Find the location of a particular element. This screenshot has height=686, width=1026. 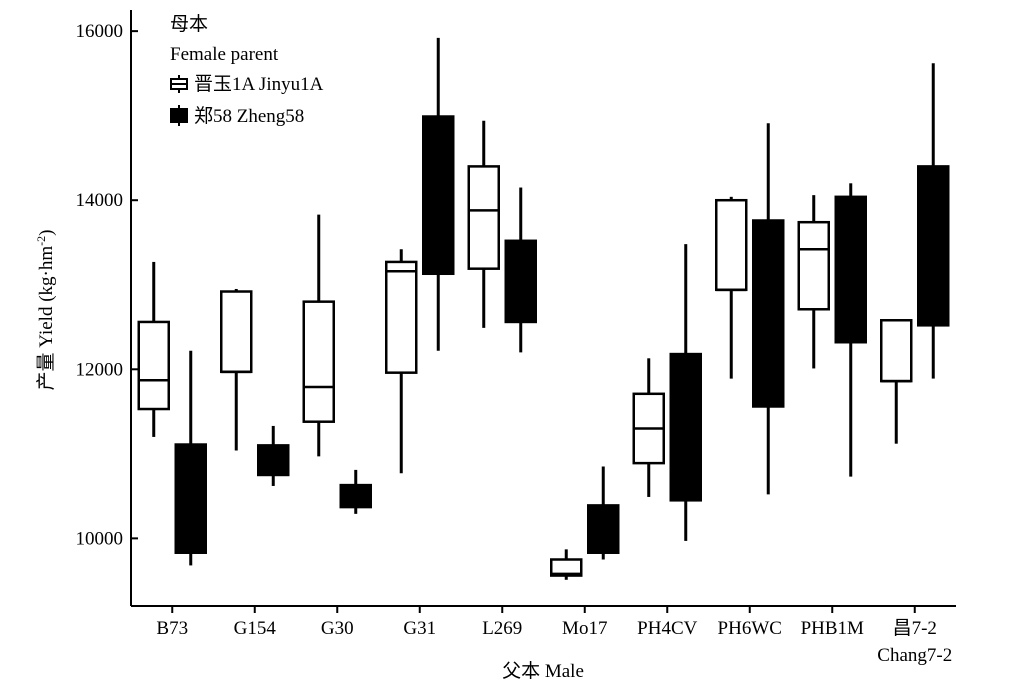

box-zheng58-G30 is located at coordinates (355, 491).